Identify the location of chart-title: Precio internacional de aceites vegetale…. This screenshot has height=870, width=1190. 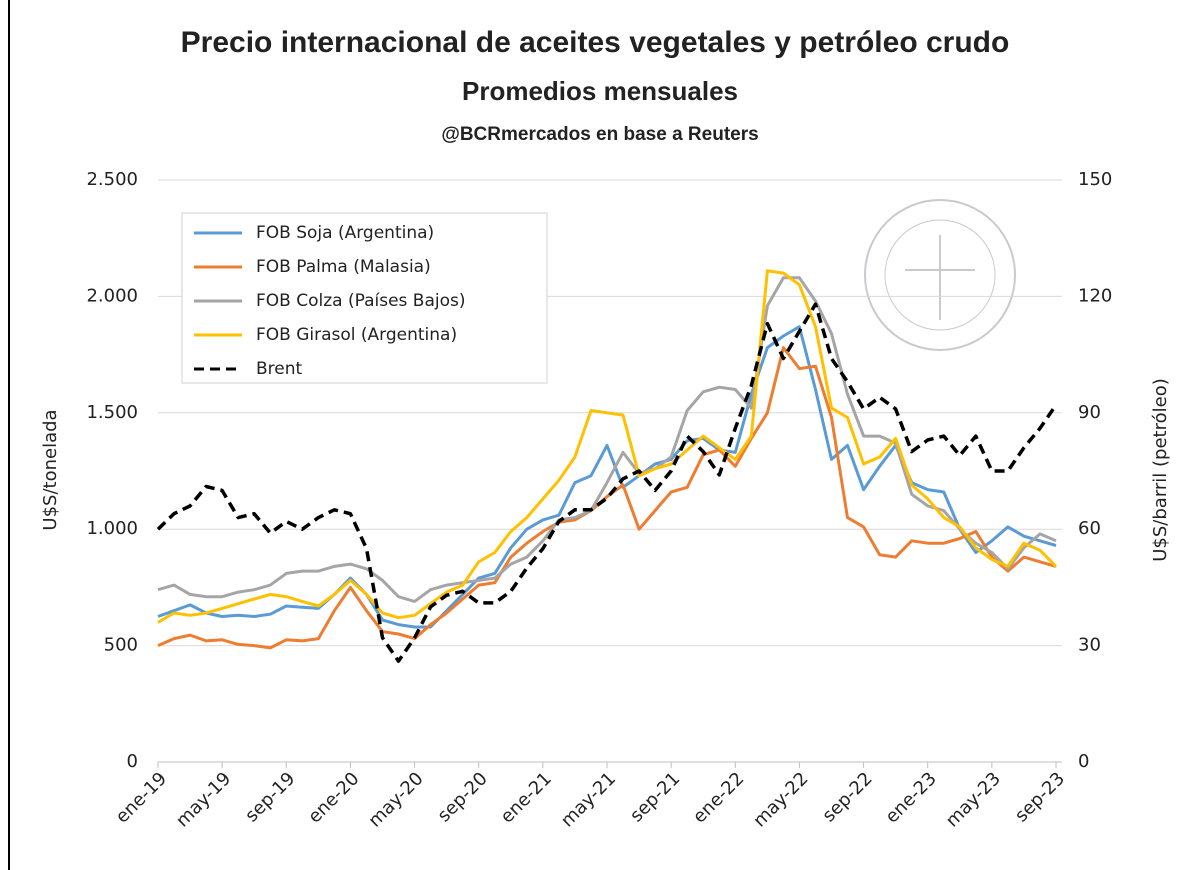
(595, 42).